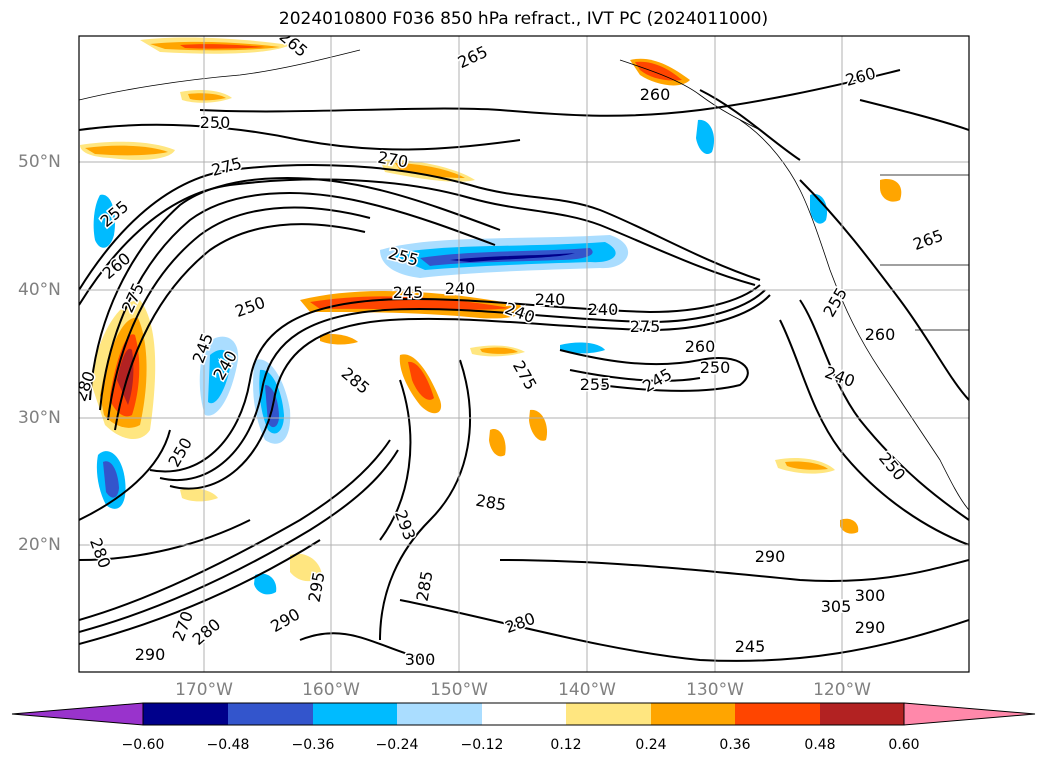 The height and width of the screenshot is (765, 1047). Describe the element at coordinates (842, 690) in the screenshot. I see `longitude-label: 120°W` at that location.